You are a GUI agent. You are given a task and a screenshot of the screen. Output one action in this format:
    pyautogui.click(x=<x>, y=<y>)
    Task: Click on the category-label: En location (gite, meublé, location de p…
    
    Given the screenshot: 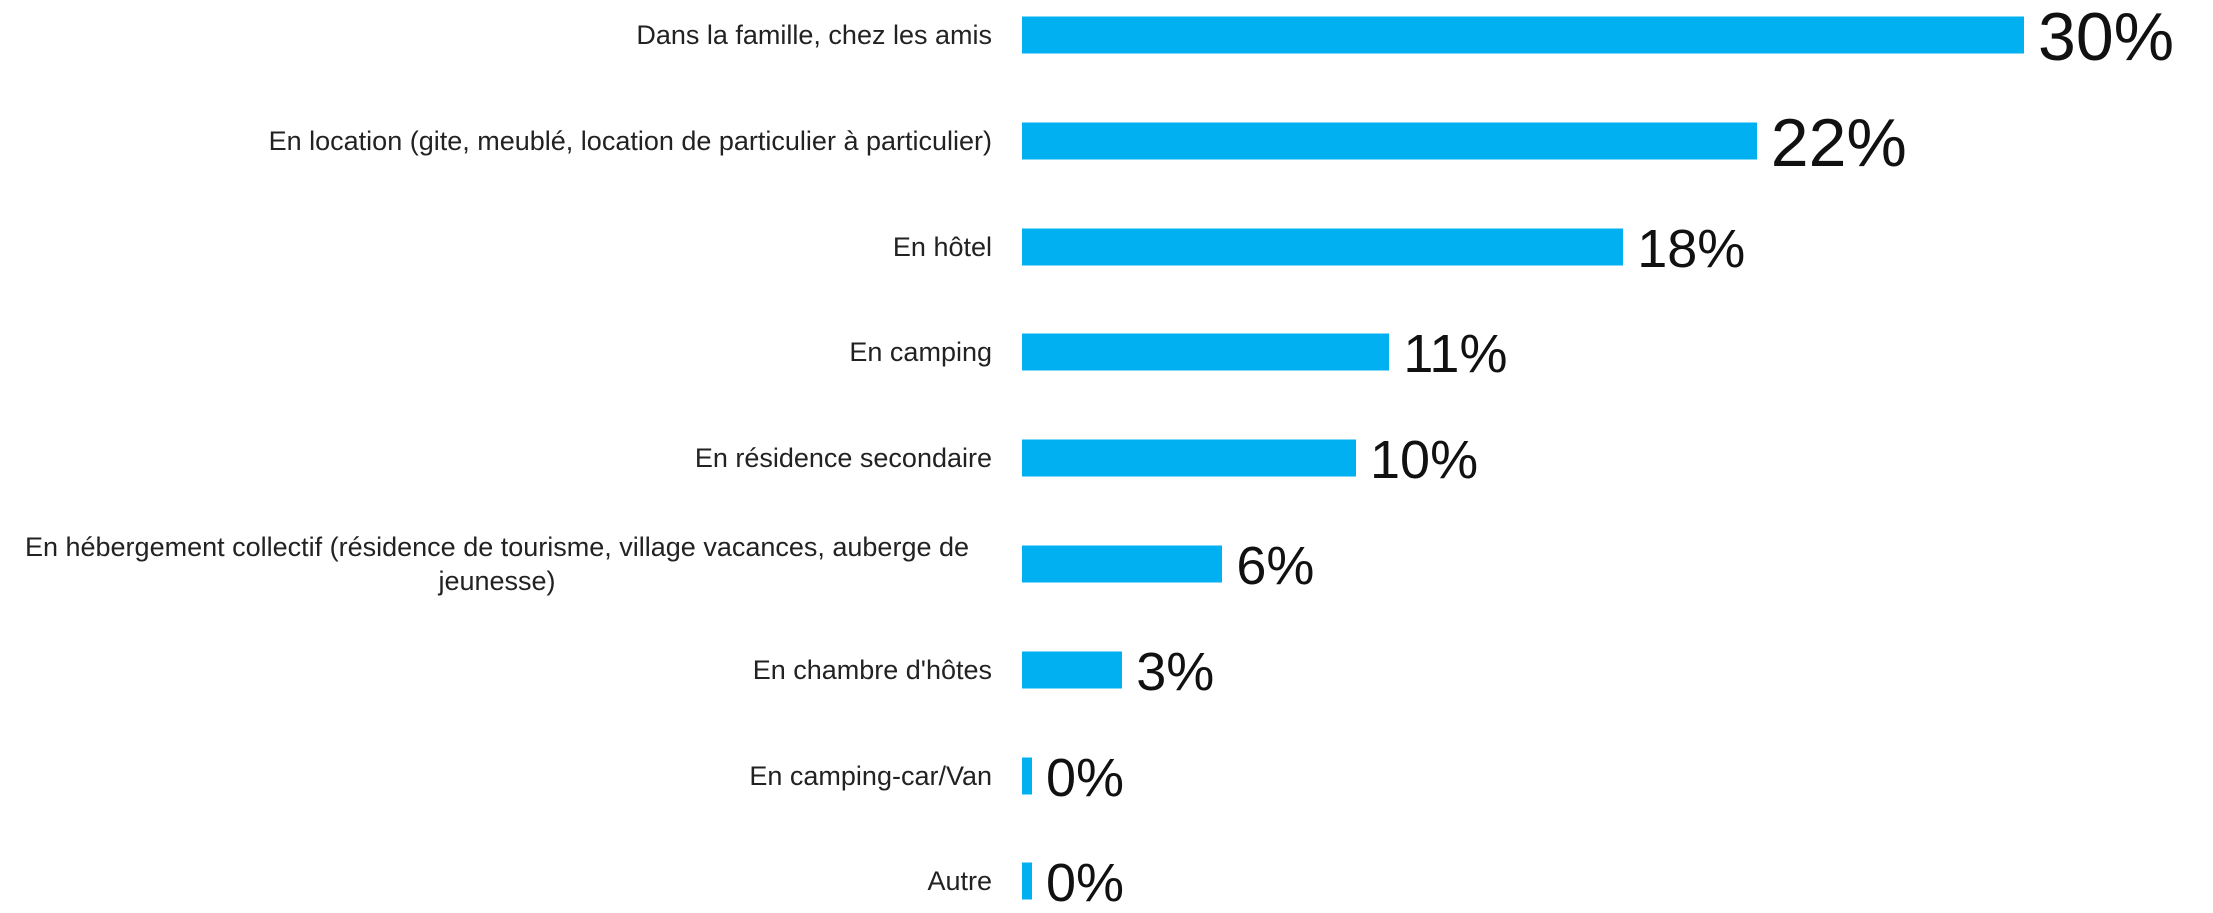 What is the action you would take?
    pyautogui.click(x=630, y=140)
    